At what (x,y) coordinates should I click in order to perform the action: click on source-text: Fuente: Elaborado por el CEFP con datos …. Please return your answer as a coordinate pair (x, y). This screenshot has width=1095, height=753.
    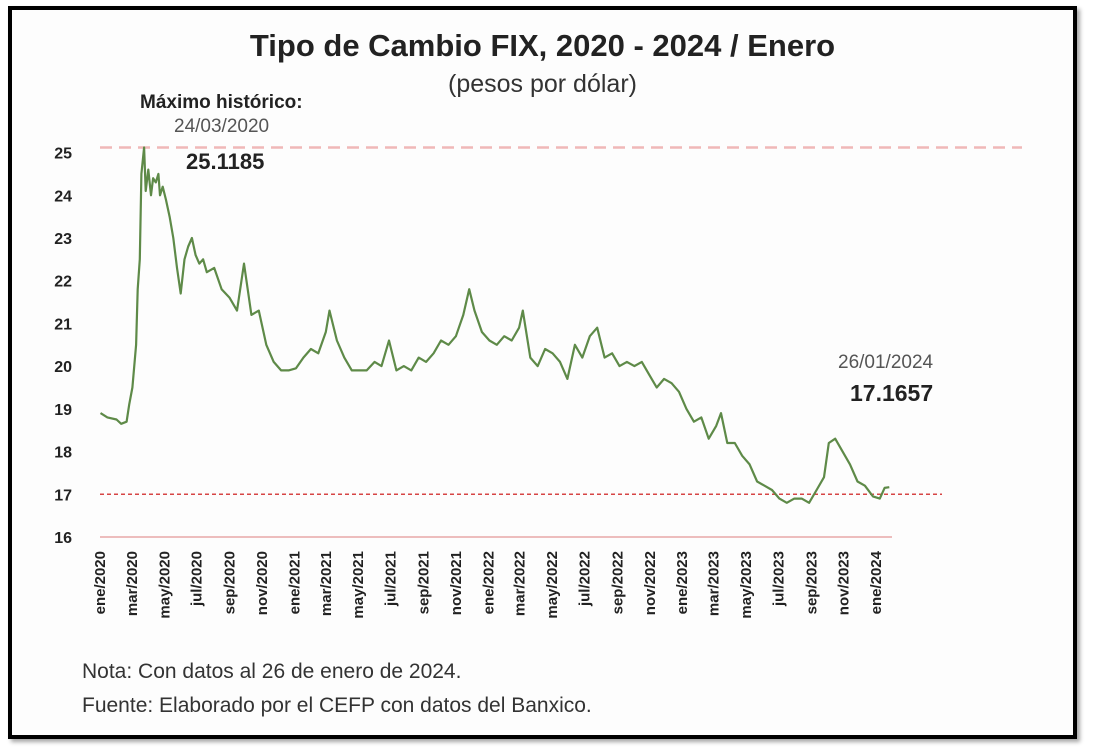
    Looking at the image, I should click on (337, 705).